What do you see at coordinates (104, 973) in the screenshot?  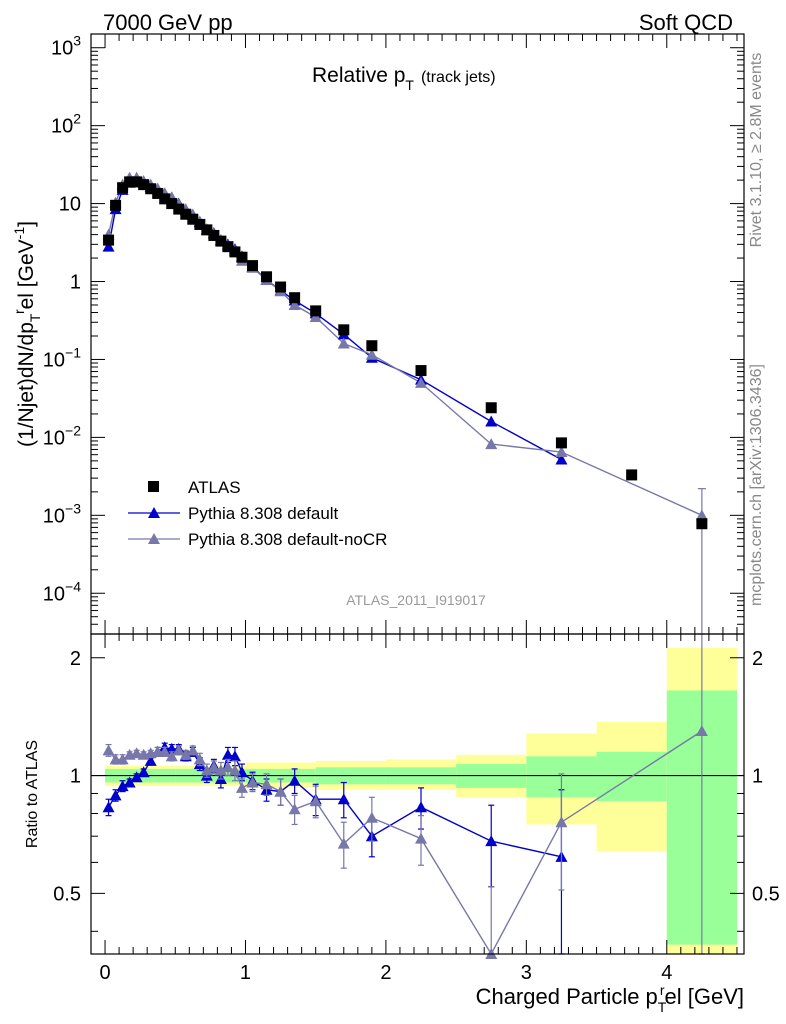 I see `ratio-x-tick-label: 0` at bounding box center [104, 973].